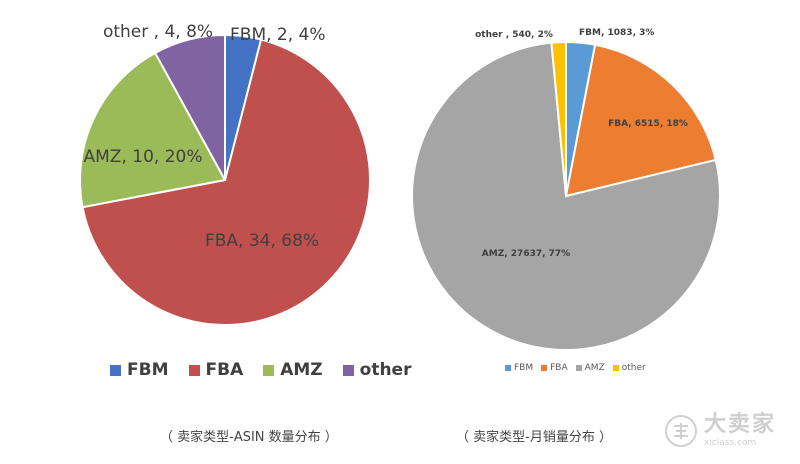  Describe the element at coordinates (739, 424) in the screenshot. I see `watermark-name: 大卖家` at that location.